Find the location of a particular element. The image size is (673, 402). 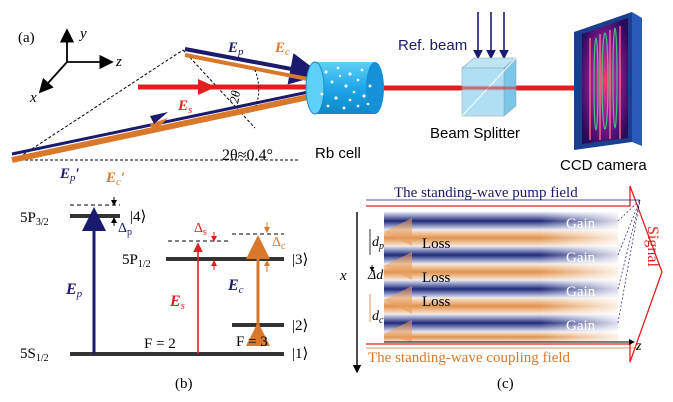

ep-label: Ep is located at coordinates (74, 290).